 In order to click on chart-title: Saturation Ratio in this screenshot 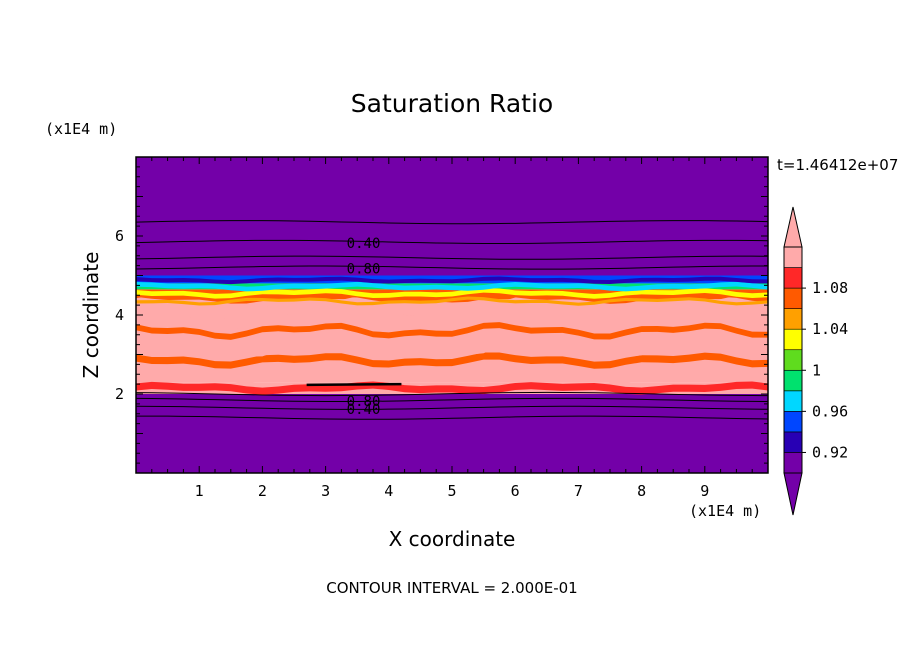, I will do `click(452, 103)`.